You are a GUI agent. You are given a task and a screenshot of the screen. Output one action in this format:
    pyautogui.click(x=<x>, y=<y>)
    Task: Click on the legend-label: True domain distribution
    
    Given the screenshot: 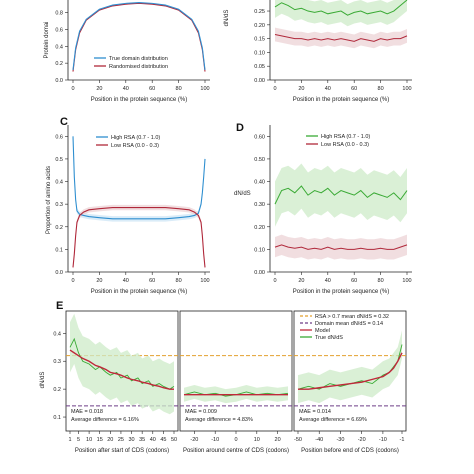 What is the action you would take?
    pyautogui.click(x=138, y=59)
    